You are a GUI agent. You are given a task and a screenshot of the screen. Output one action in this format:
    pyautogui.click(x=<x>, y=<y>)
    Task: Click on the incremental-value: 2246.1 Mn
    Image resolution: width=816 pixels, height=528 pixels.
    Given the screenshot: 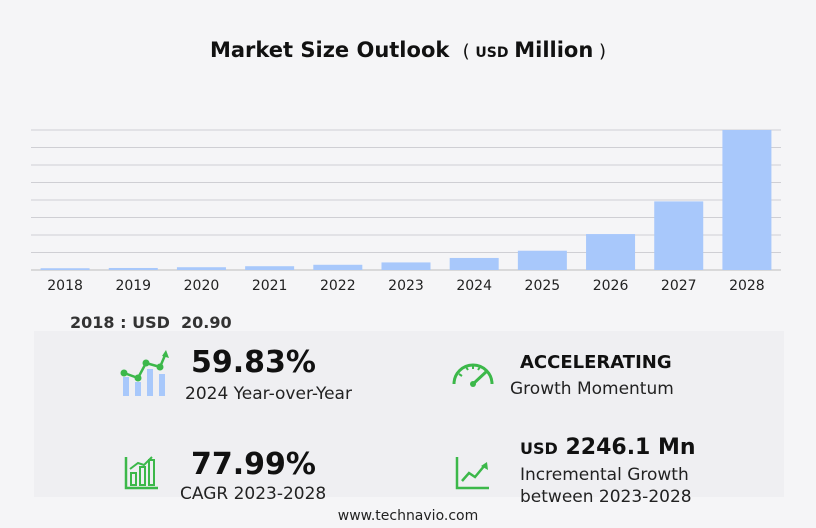 What is the action you would take?
    pyautogui.click(x=630, y=447)
    